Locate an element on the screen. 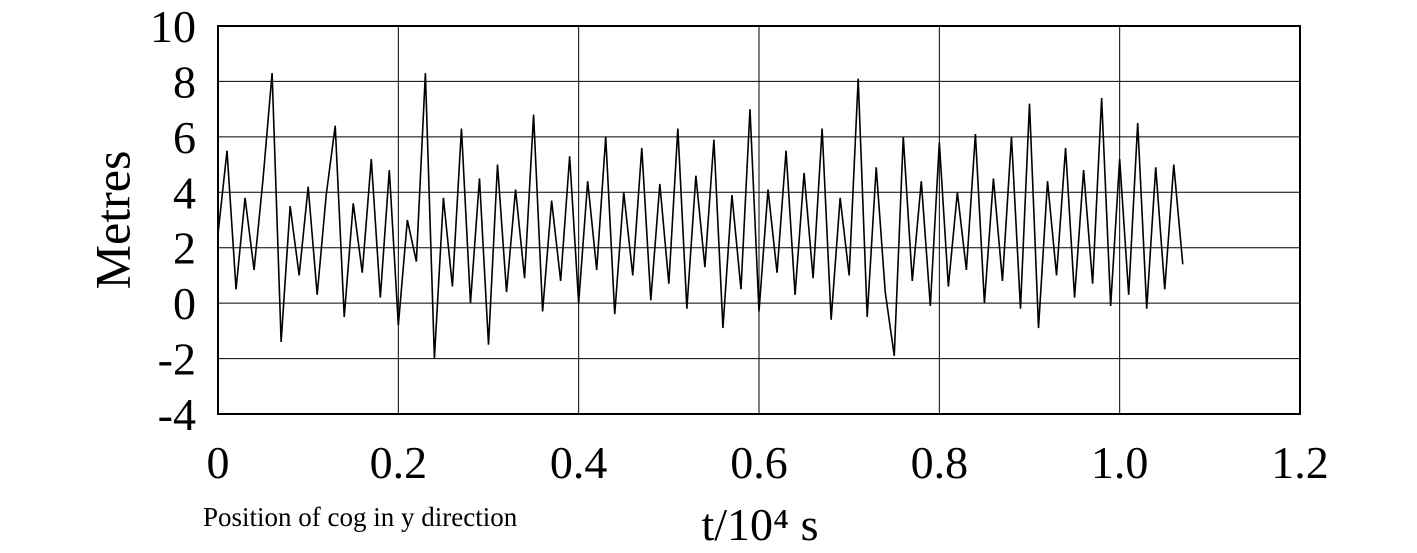 The image size is (1417, 553). y-axis-label: Metres is located at coordinates (112, 220).